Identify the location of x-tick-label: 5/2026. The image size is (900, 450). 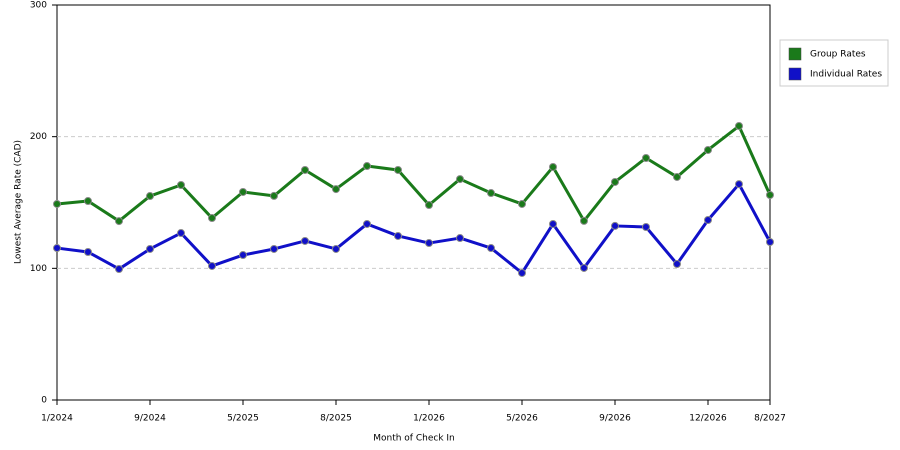
(522, 419).